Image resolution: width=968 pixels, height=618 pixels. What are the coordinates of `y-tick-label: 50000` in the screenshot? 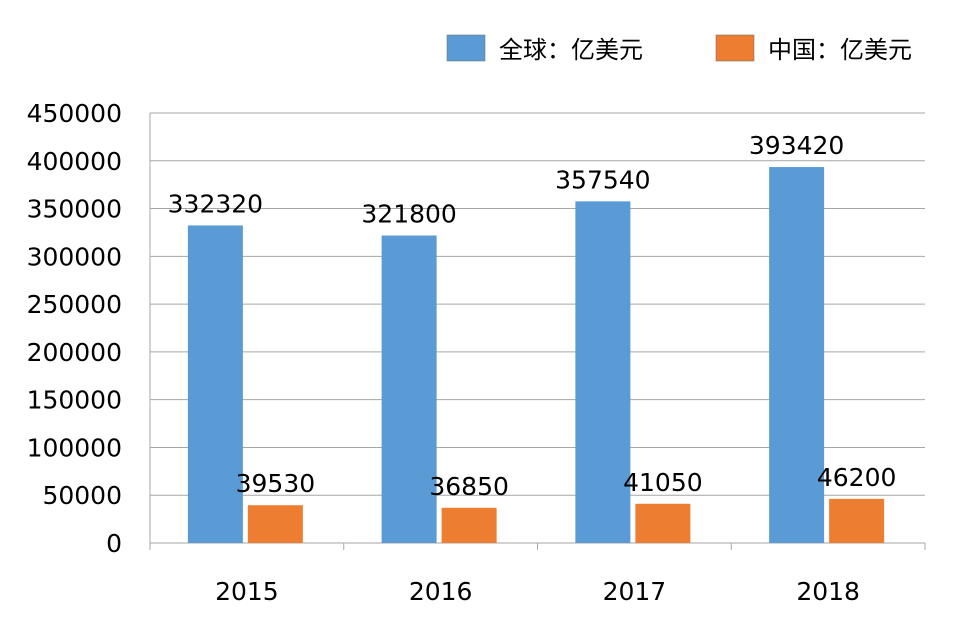 It's located at (82, 495).